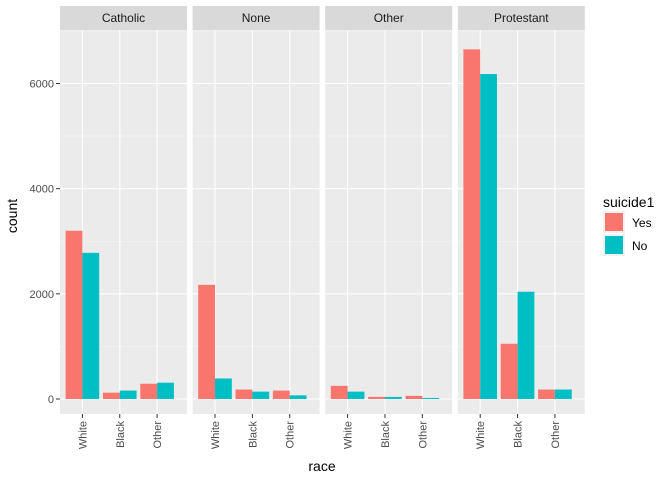  I want to click on legend-entries: Yes No, so click(627, 233).